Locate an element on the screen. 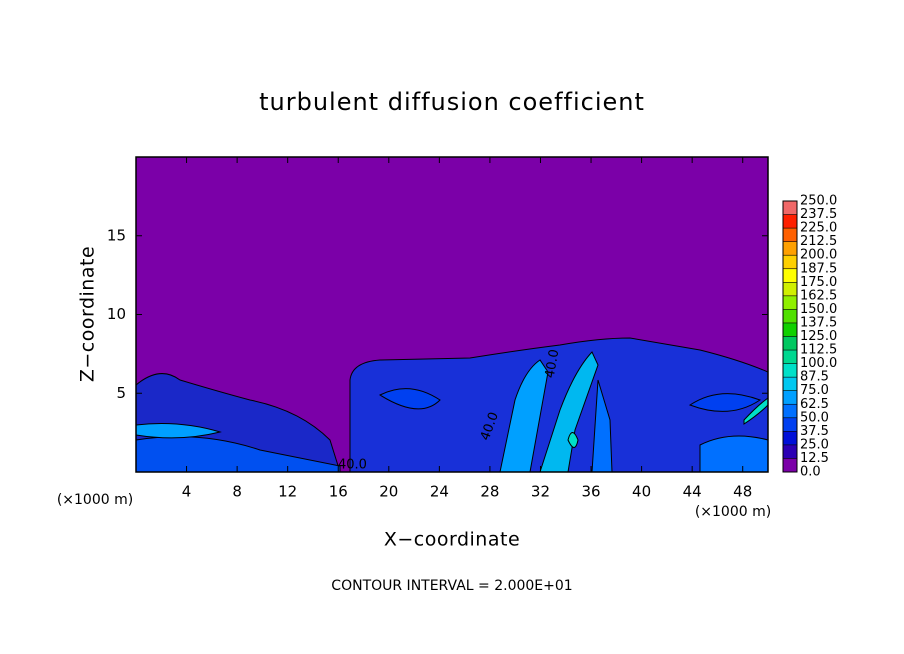  colorbar-label: 12.5 is located at coordinates (814, 458).